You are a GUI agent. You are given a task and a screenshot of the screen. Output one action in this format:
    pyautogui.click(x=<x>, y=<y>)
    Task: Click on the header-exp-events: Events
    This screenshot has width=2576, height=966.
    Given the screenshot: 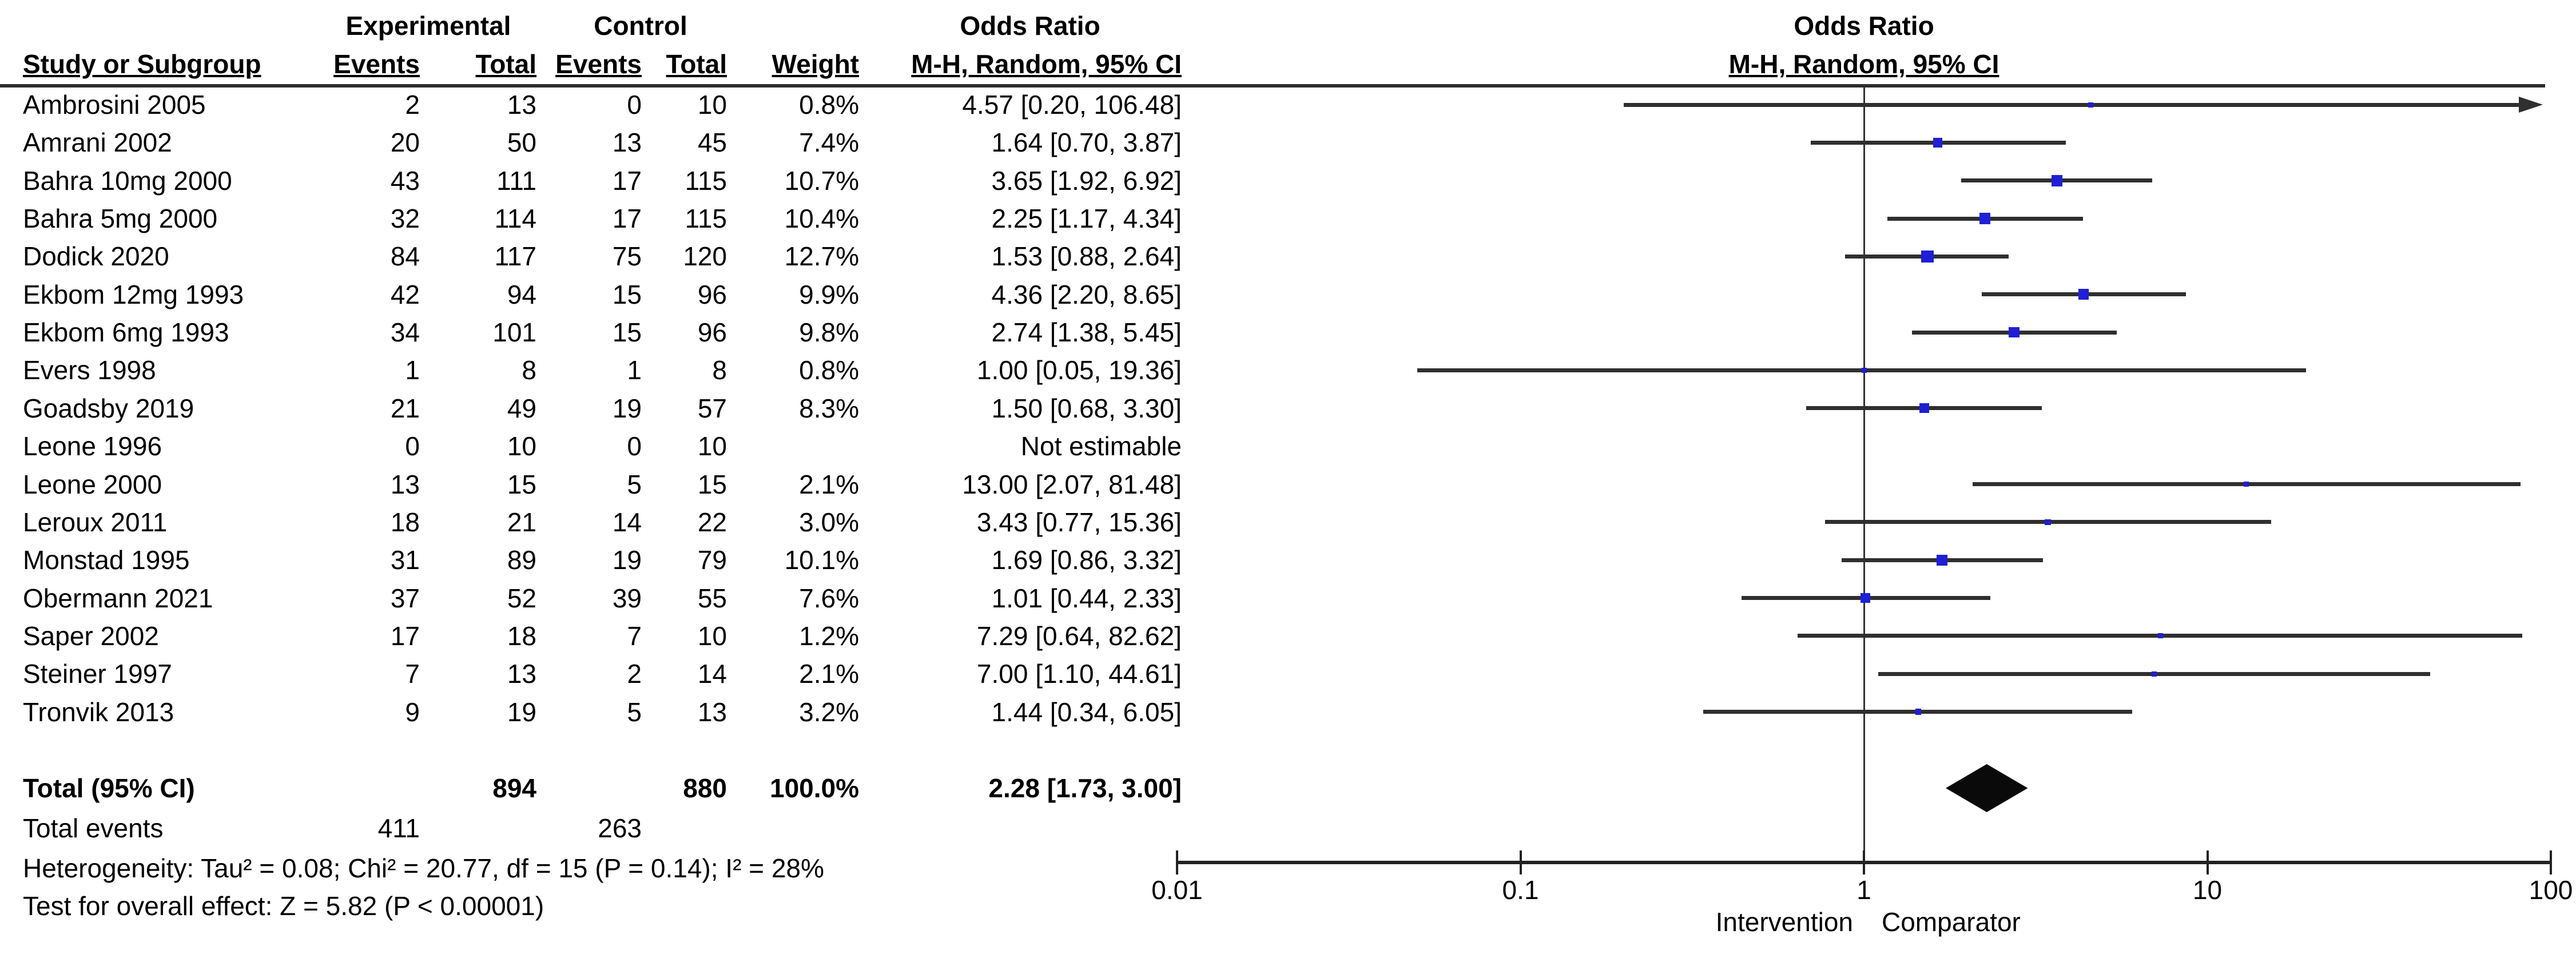 What is the action you would take?
    pyautogui.click(x=376, y=64)
    